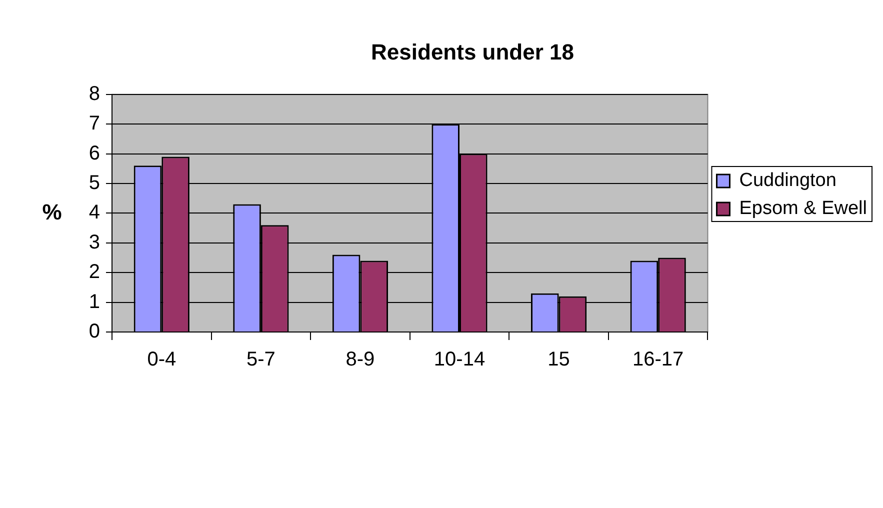 This screenshot has height=508, width=883. What do you see at coordinates (261, 359) in the screenshot?
I see `x-tick-label: 5-7` at bounding box center [261, 359].